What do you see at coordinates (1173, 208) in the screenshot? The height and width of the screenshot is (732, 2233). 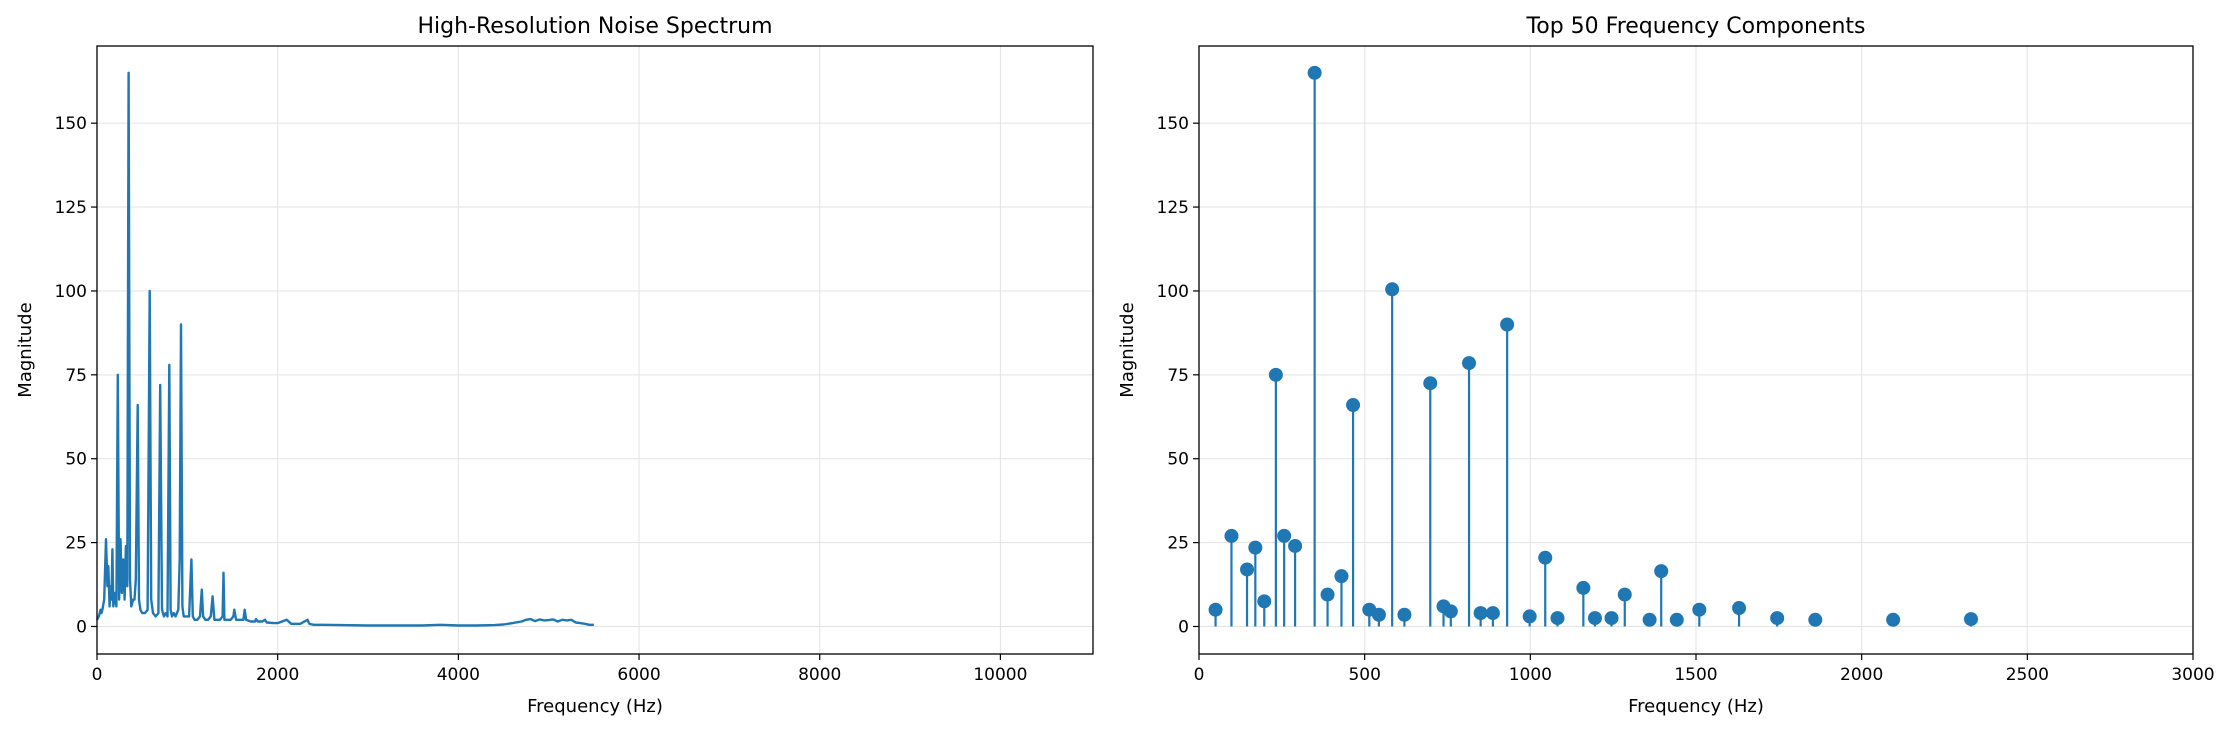 I see `top-components-y-tick-label: 125` at bounding box center [1173, 208].